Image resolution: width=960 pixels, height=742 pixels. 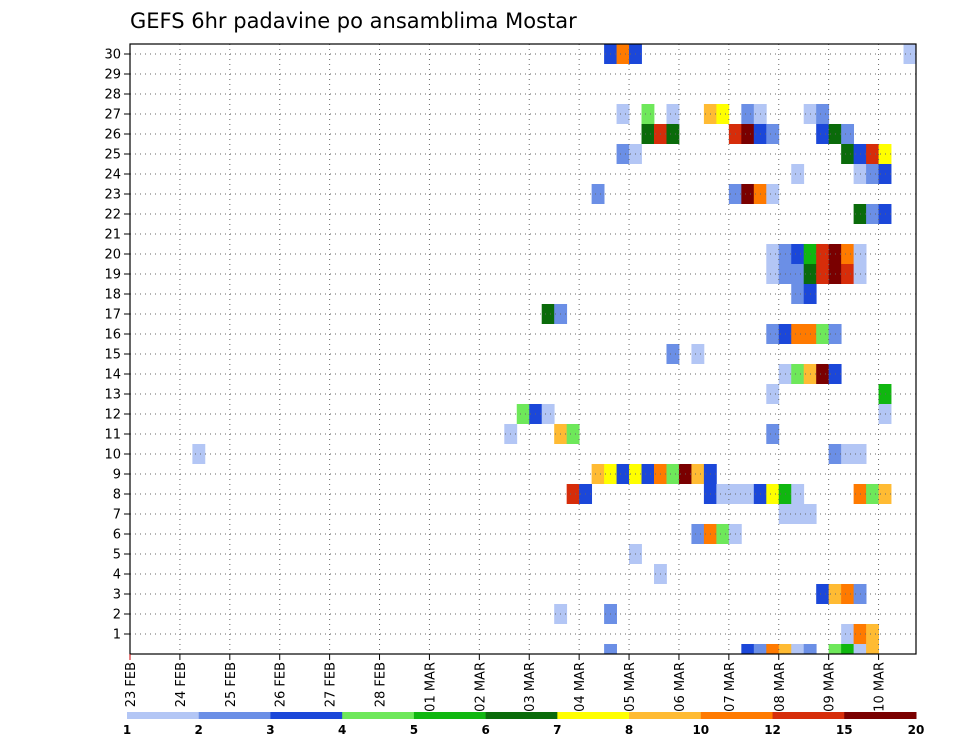 What do you see at coordinates (524, 724) in the screenshot?
I see `color-legend: 1 2 3 4 5 6 7 8 10 12 15 20` at bounding box center [524, 724].